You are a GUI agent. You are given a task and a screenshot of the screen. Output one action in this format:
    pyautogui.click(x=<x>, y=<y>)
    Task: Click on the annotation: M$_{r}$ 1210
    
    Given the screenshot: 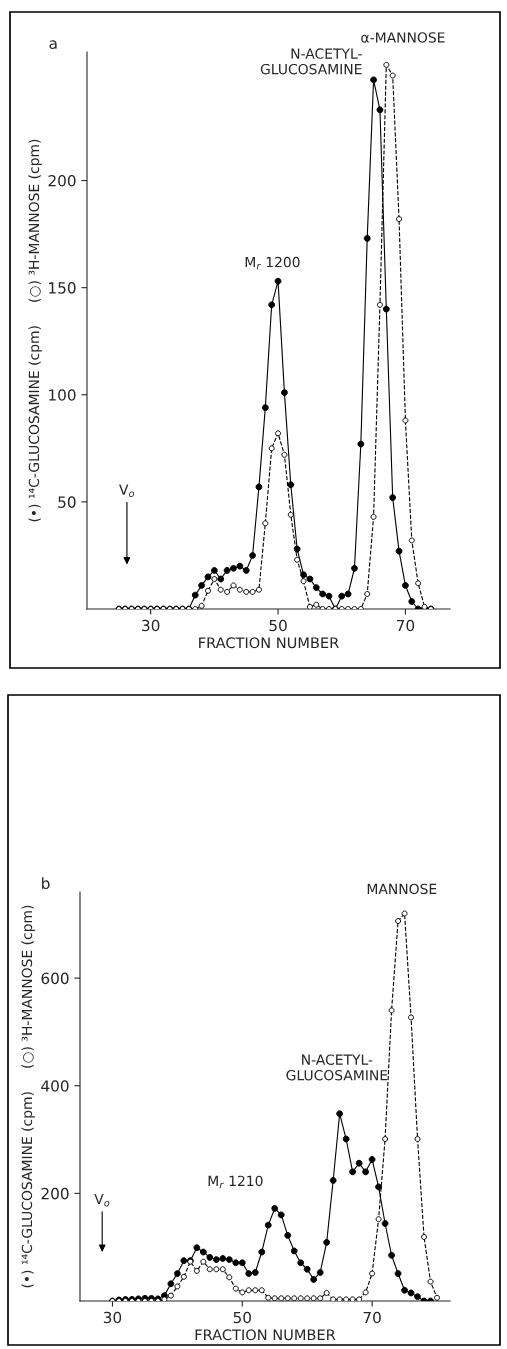 What is the action you would take?
    pyautogui.click(x=235, y=1182)
    